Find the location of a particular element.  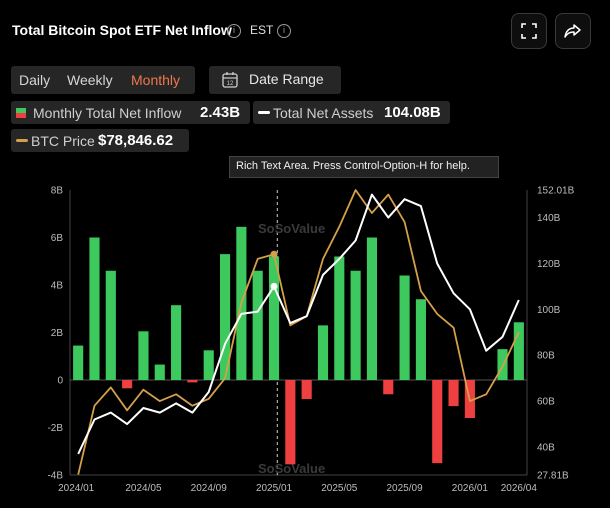

fullscreen-button is located at coordinates (529, 31).